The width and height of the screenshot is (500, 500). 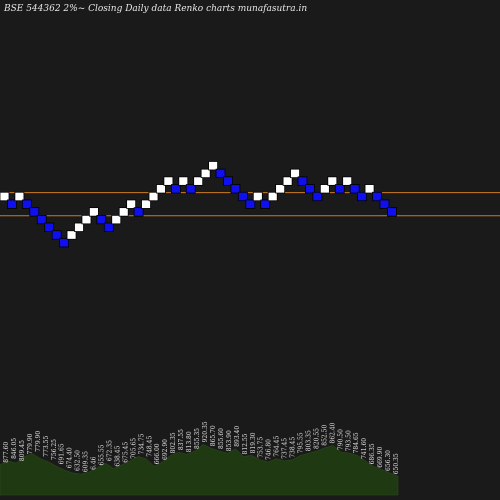 I want to click on volume-label: 852.50, so click(x=324, y=435).